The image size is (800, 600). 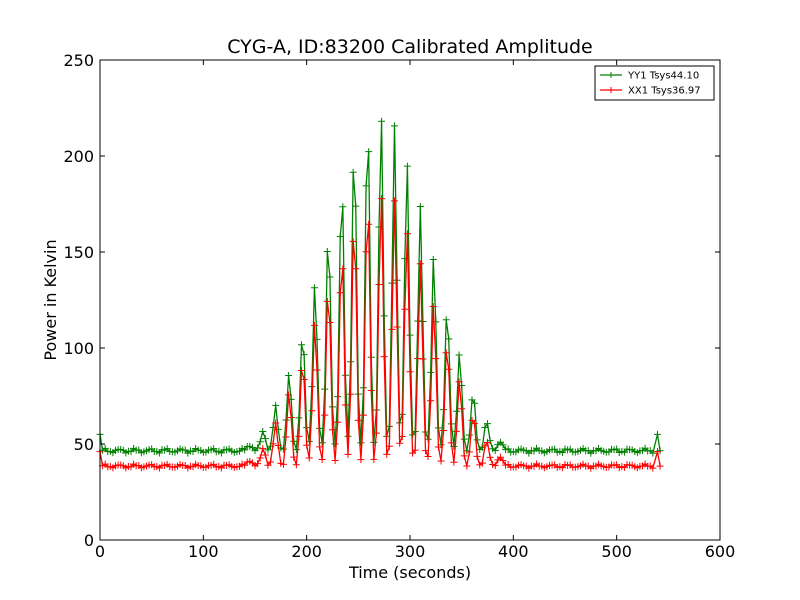 What do you see at coordinates (654, 83) in the screenshot?
I see `legend: YY1 Tsys44.10 XX1 Tsys36.97` at bounding box center [654, 83].